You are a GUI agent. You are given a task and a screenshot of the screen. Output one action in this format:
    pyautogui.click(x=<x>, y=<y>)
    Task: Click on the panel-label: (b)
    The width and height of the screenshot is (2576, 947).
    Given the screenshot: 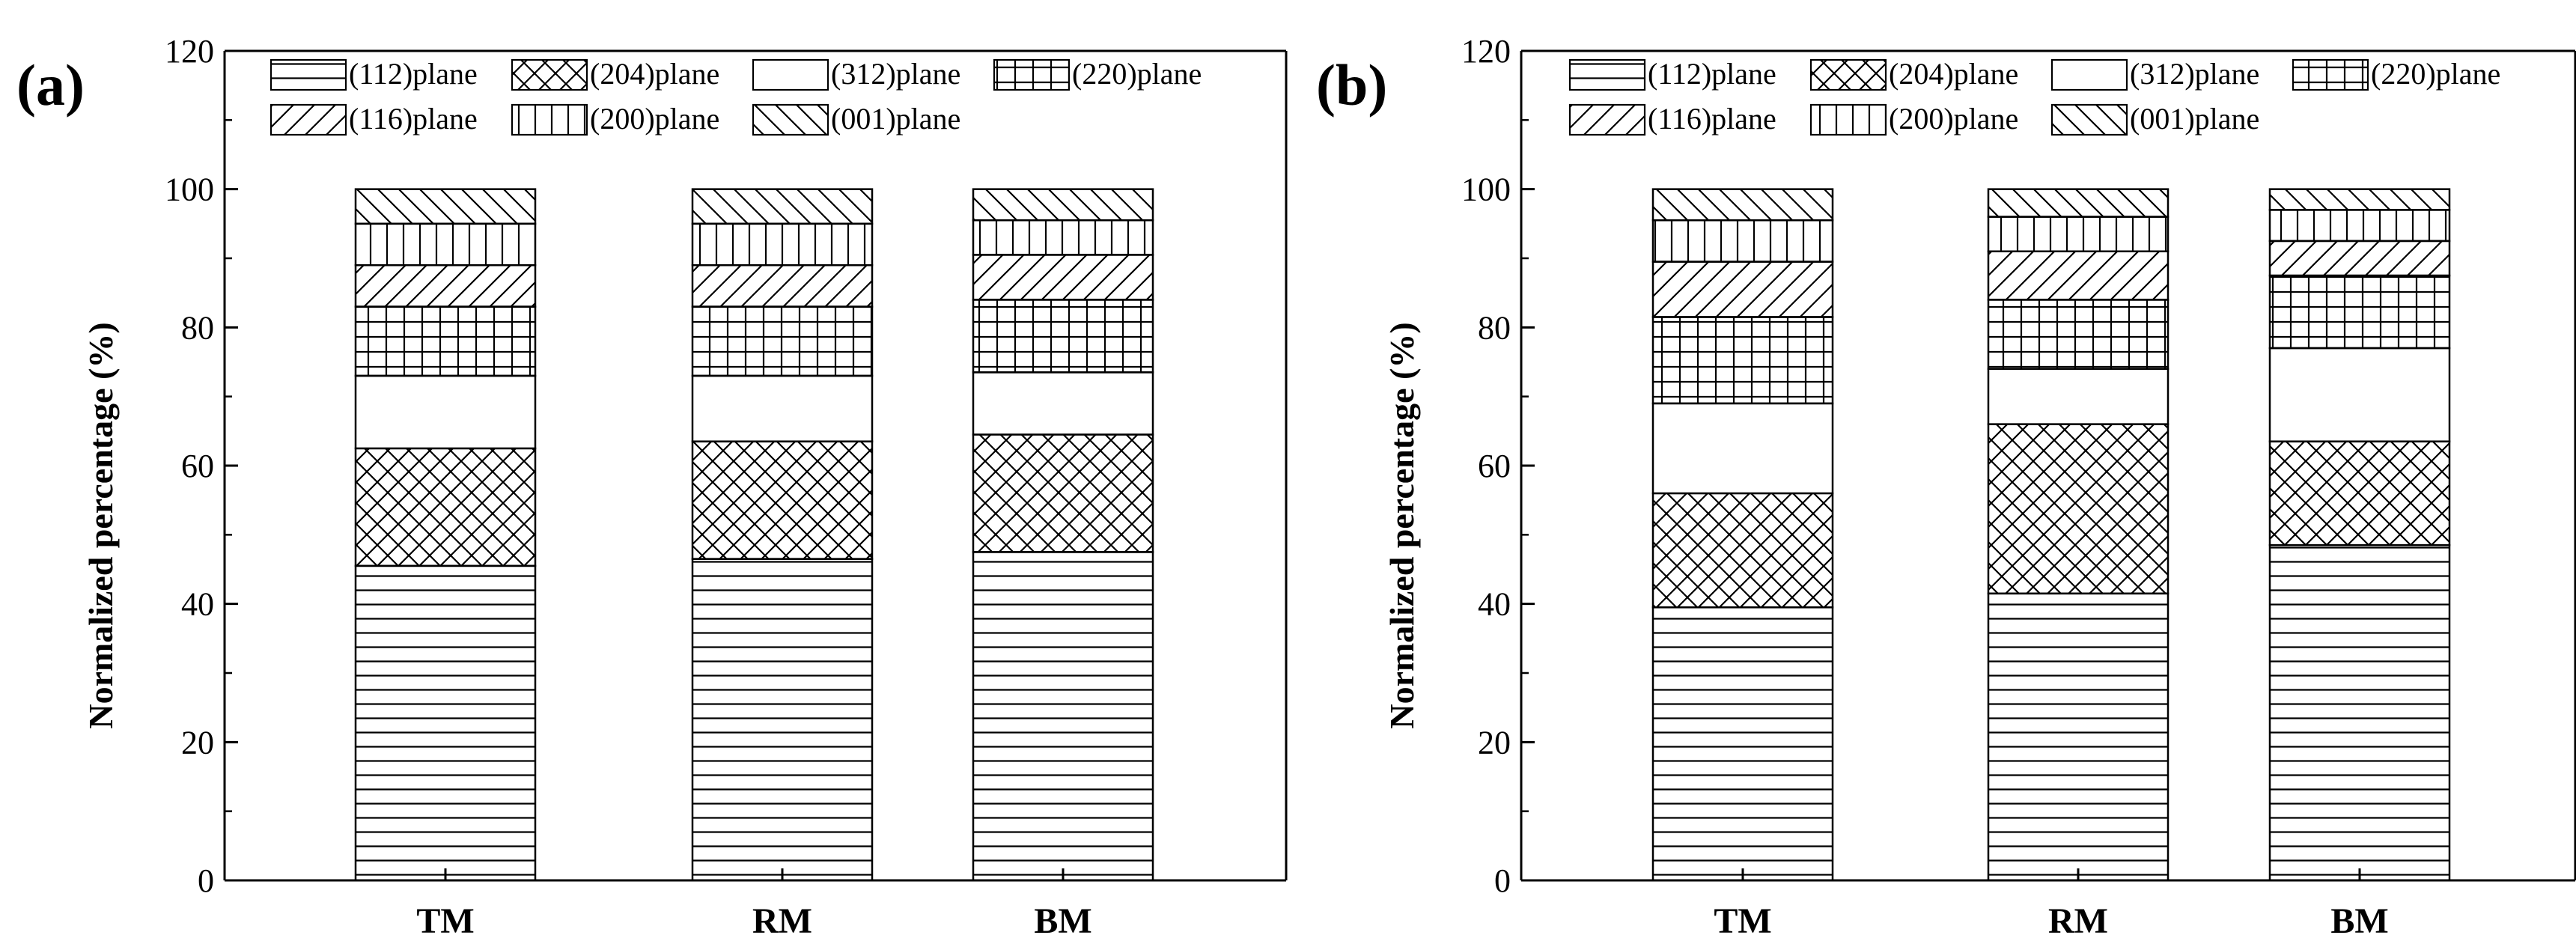 What is the action you would take?
    pyautogui.click(x=1351, y=85)
    